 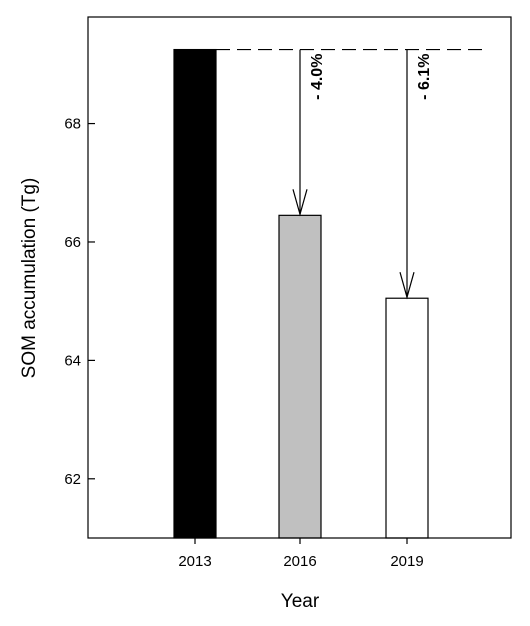 What do you see at coordinates (406, 561) in the screenshot?
I see `x-tick-label-2019: 2019` at bounding box center [406, 561].